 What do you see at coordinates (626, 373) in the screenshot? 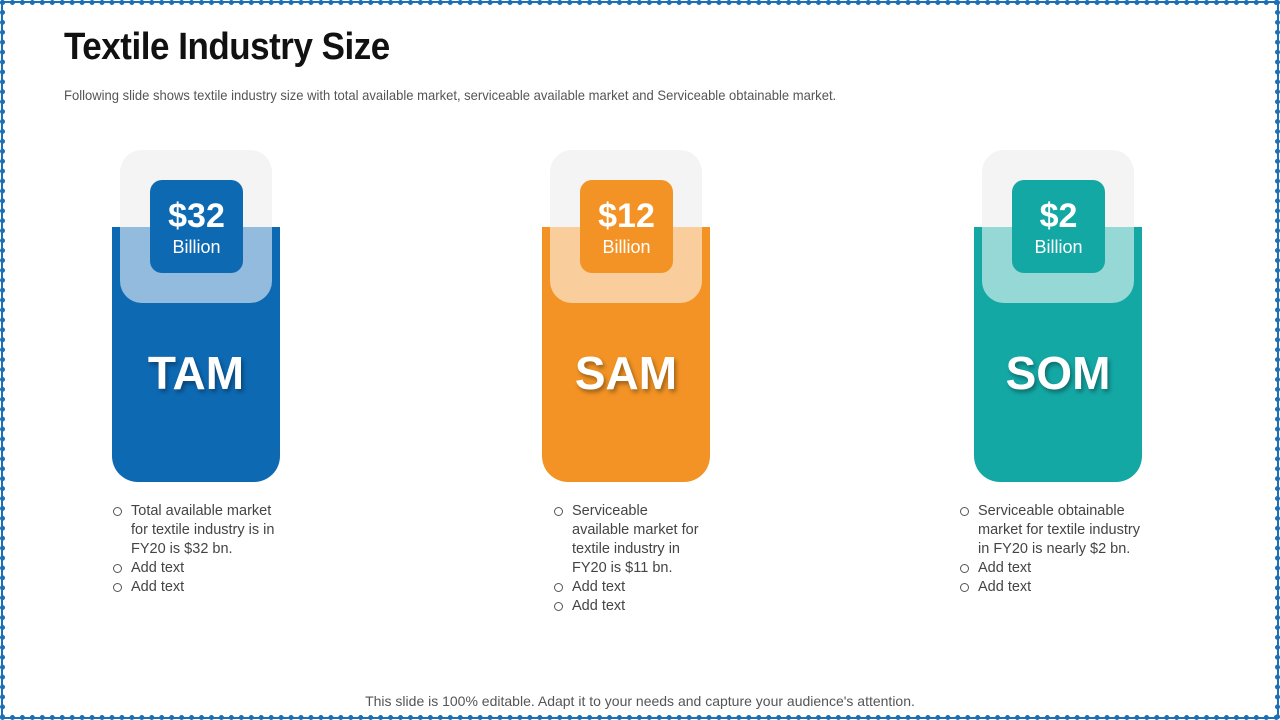
I see `card-label: SAM` at bounding box center [626, 373].